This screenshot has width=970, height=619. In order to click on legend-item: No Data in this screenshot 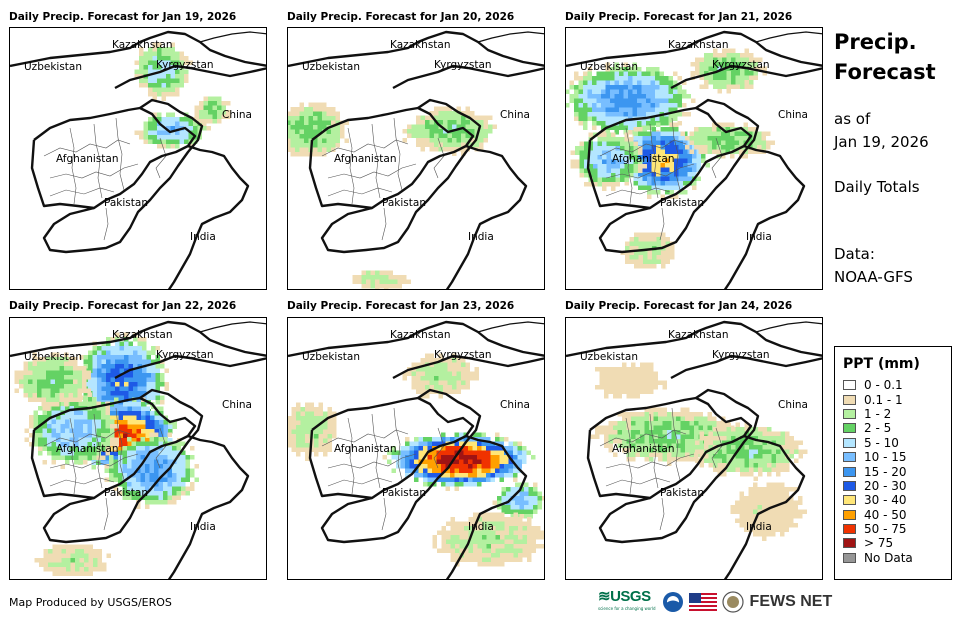, I will do `click(897, 558)`.